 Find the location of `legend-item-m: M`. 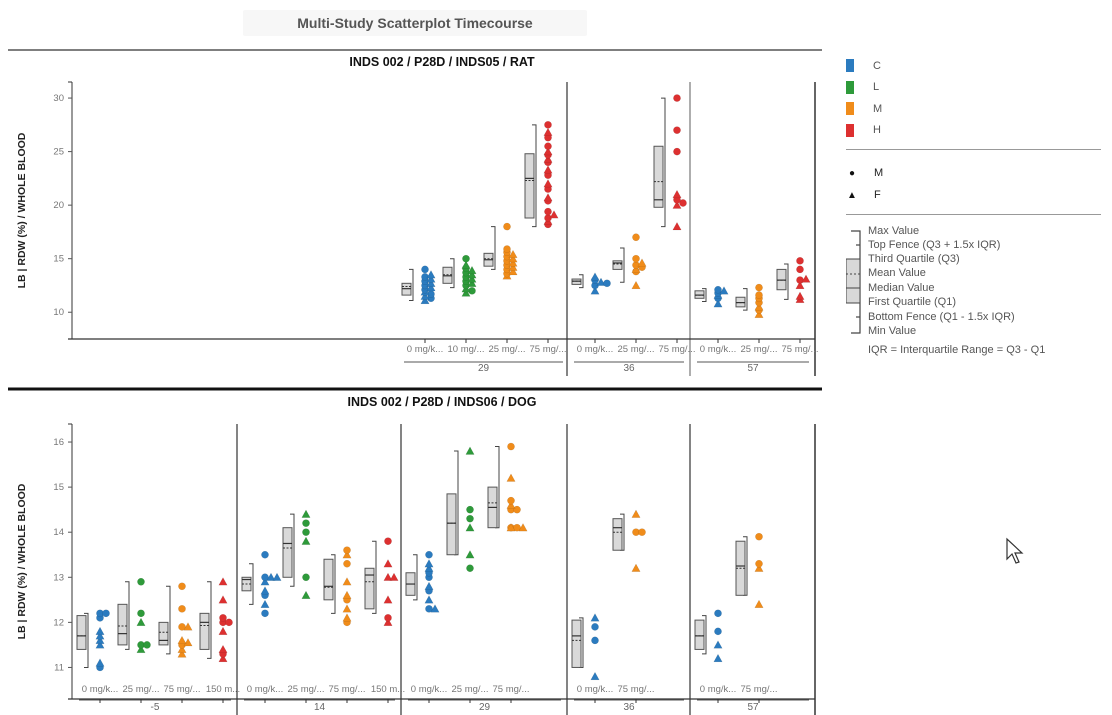

legend-item-m: M is located at coordinates (973, 109).